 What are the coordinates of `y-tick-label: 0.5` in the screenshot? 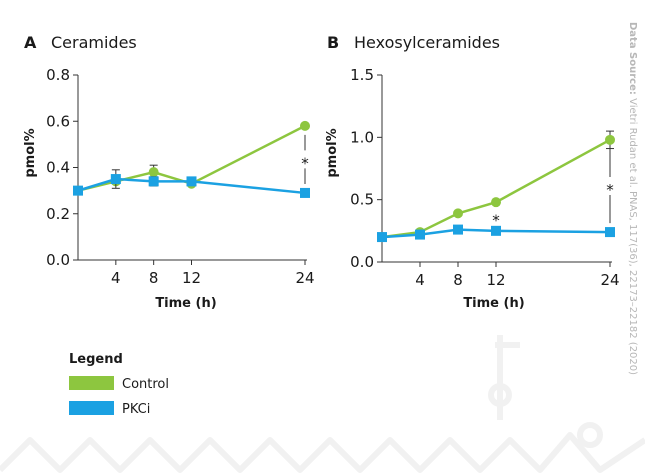 It's located at (362, 200).